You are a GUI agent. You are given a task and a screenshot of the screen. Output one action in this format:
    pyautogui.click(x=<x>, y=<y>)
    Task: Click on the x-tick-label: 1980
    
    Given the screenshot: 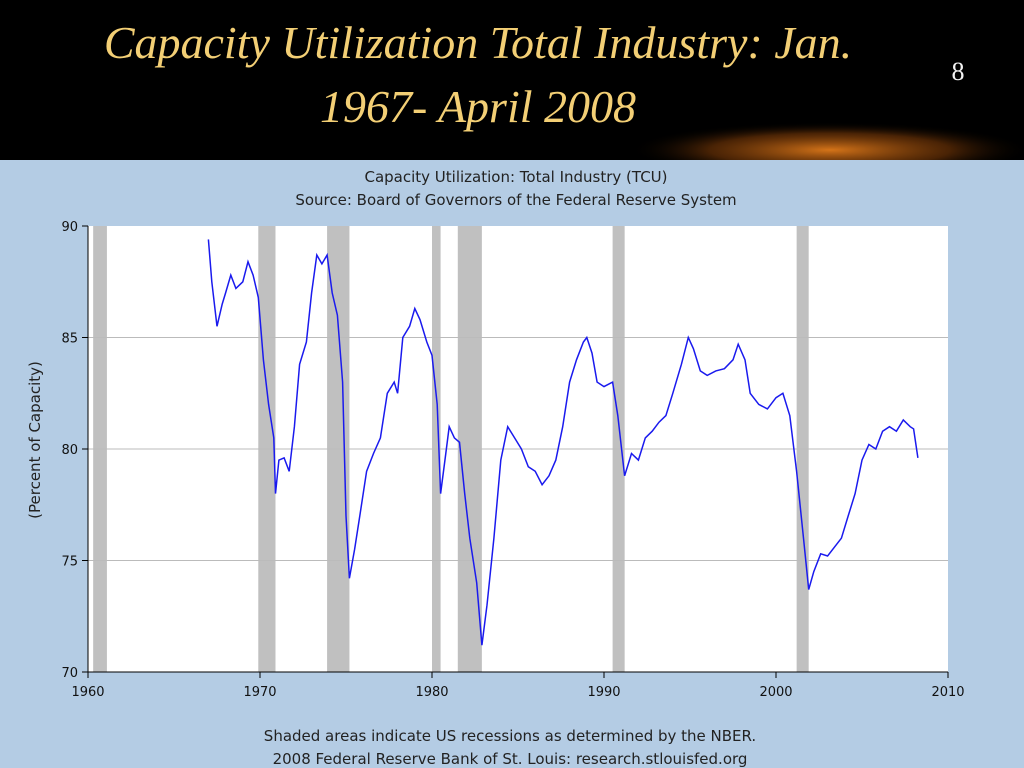 What is the action you would take?
    pyautogui.click(x=431, y=692)
    